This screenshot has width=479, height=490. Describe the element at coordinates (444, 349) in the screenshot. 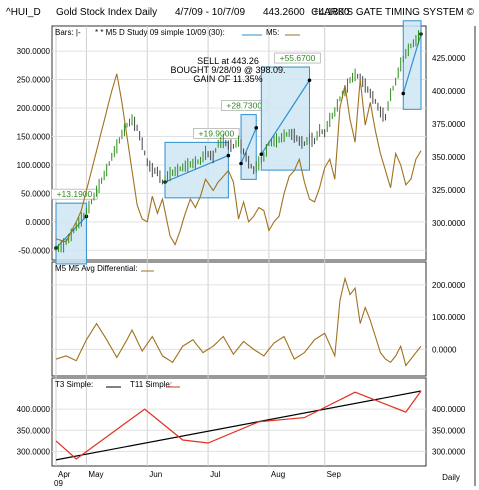

I see `differential-axis-tick: 0.0000` at that location.